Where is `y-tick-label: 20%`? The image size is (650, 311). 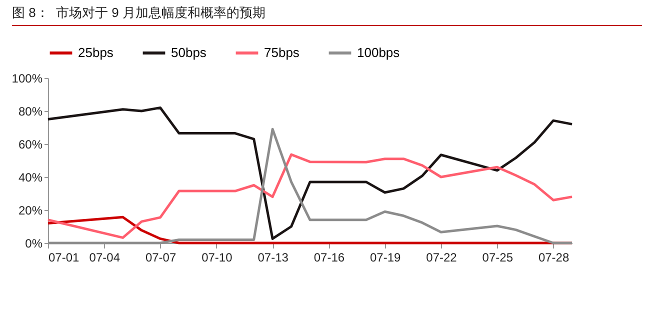 y-tick-label: 20% is located at coordinates (30, 211).